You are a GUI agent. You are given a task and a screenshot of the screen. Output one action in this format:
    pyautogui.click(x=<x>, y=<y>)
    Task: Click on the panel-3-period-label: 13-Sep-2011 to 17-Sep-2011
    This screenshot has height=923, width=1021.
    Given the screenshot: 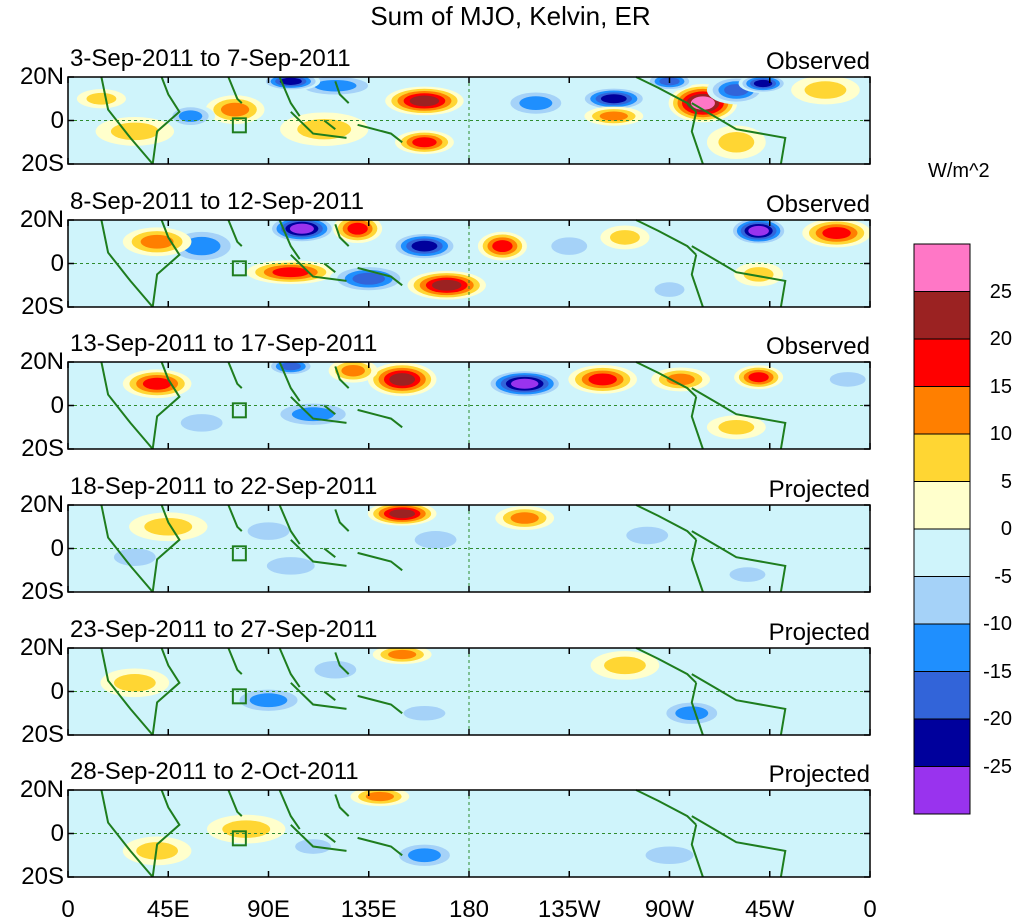 What is the action you would take?
    pyautogui.click(x=224, y=343)
    